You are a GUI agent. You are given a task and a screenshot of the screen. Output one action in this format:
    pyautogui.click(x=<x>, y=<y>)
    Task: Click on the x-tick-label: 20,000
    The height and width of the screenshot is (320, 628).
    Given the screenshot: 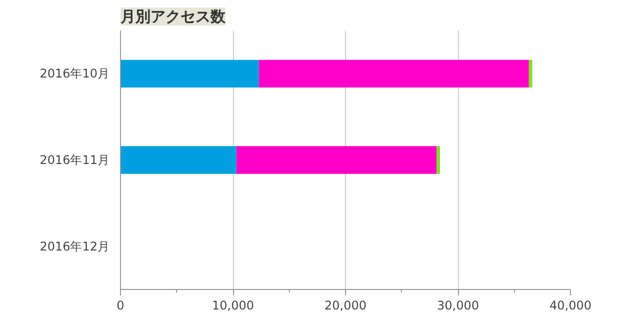 What is the action you would take?
    pyautogui.click(x=345, y=305)
    